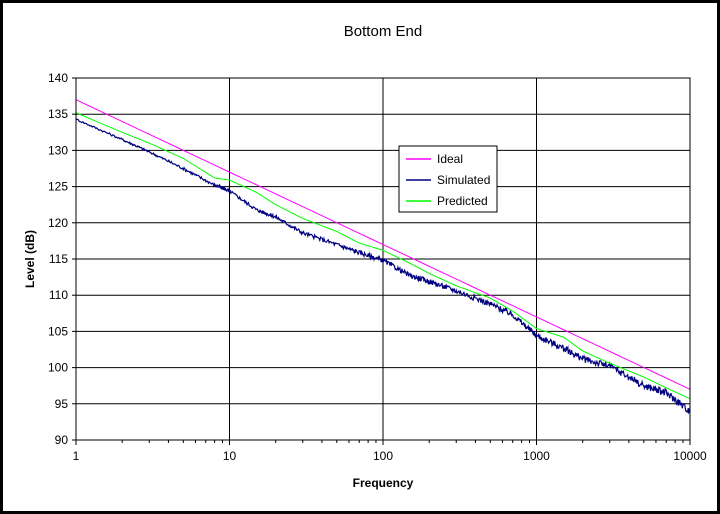 This screenshot has width=720, height=514. Describe the element at coordinates (462, 201) in the screenshot. I see `legend-label-predicted: Predicted` at that location.